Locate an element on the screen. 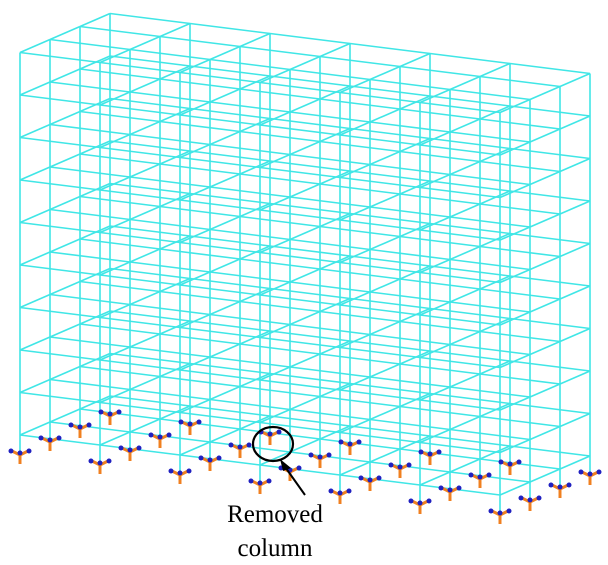  removed-column-marker is located at coordinates (273, 444).